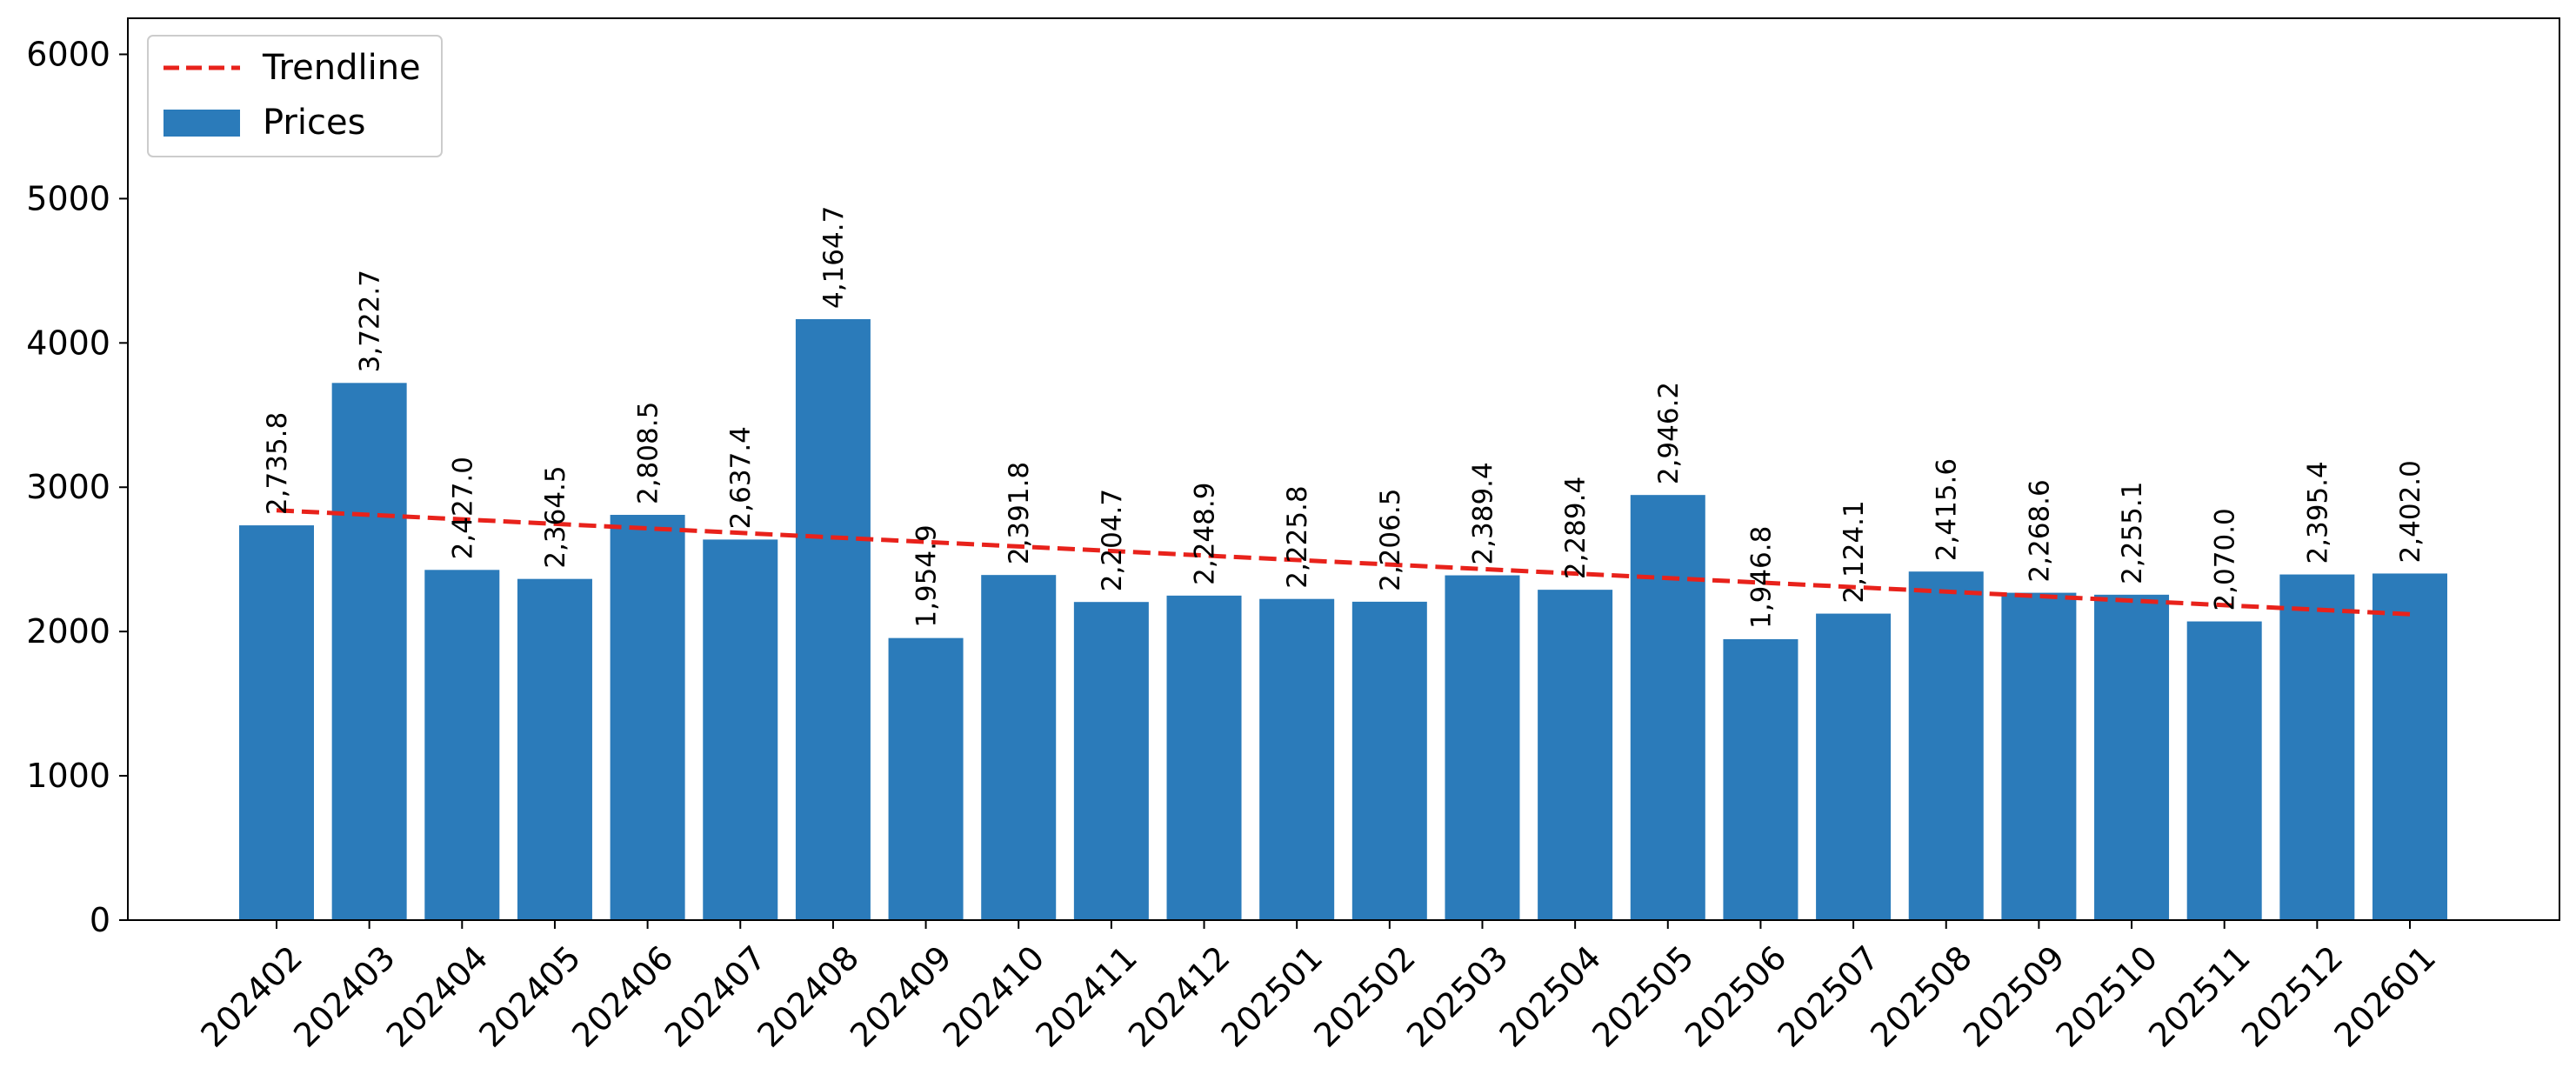 This screenshot has height=1081, width=2576. I want to click on x-tick-label-202504: 202504, so click(1550, 997).